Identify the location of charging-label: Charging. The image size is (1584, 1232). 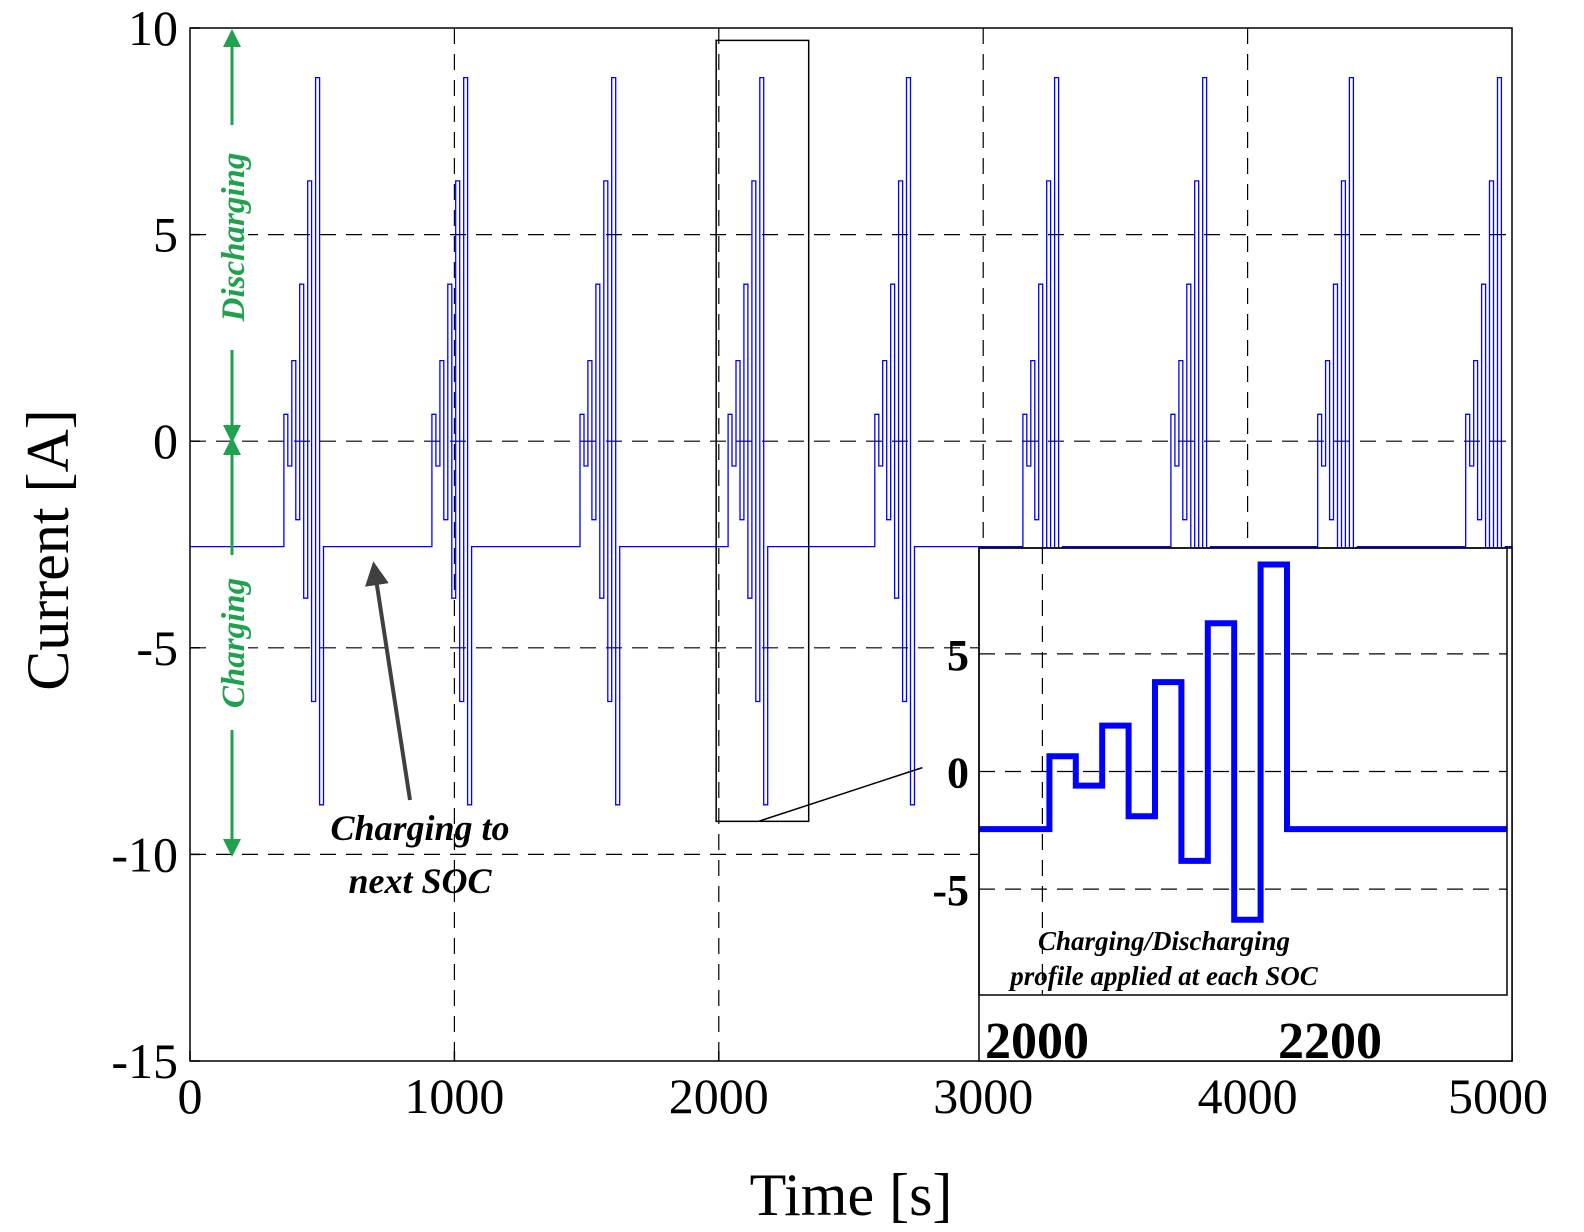
(234, 643).